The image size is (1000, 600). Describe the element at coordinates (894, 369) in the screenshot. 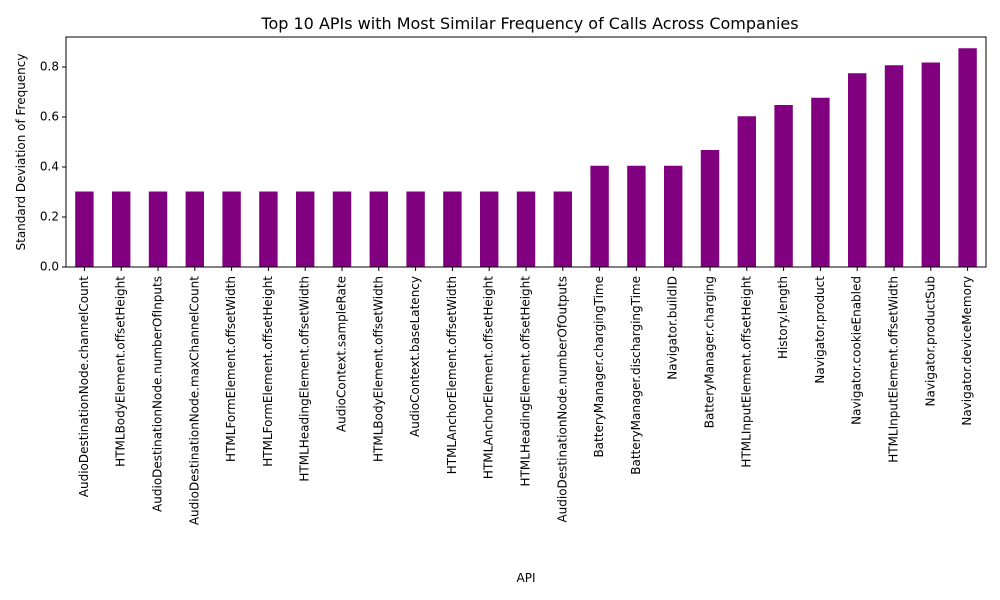

I see `x-tick-label-23: HTMLInputElement.offsetWidth` at that location.